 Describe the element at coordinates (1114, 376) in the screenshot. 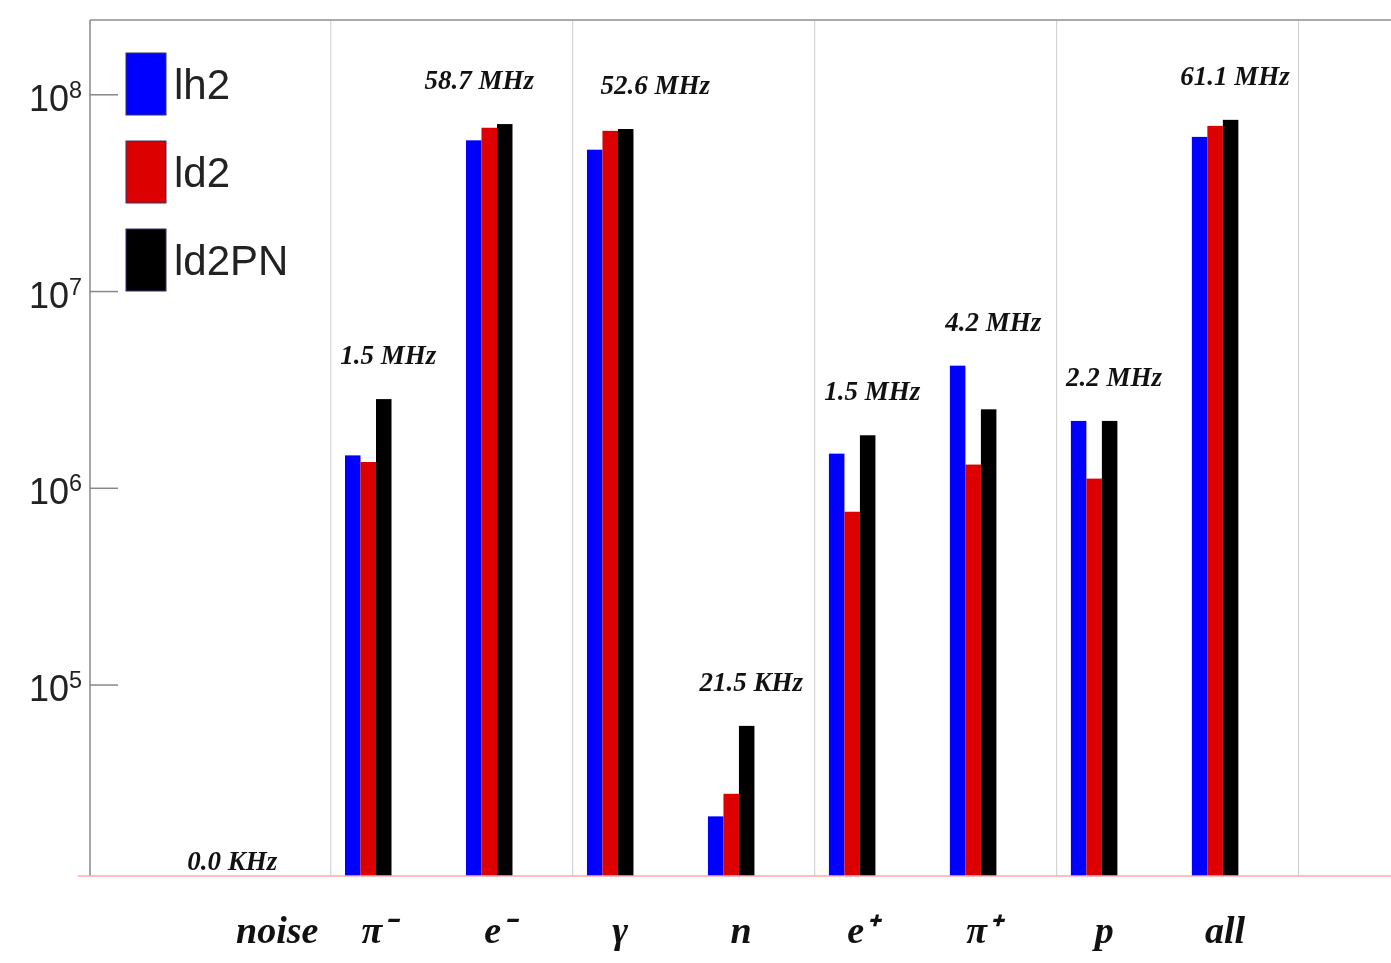

I see `annotation: 2.2 MHz` at that location.